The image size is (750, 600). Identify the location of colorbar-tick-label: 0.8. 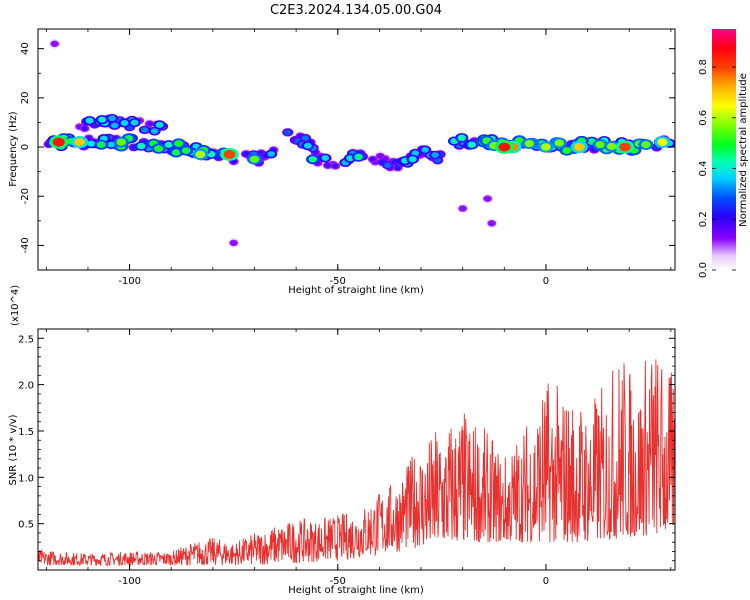
(703, 67).